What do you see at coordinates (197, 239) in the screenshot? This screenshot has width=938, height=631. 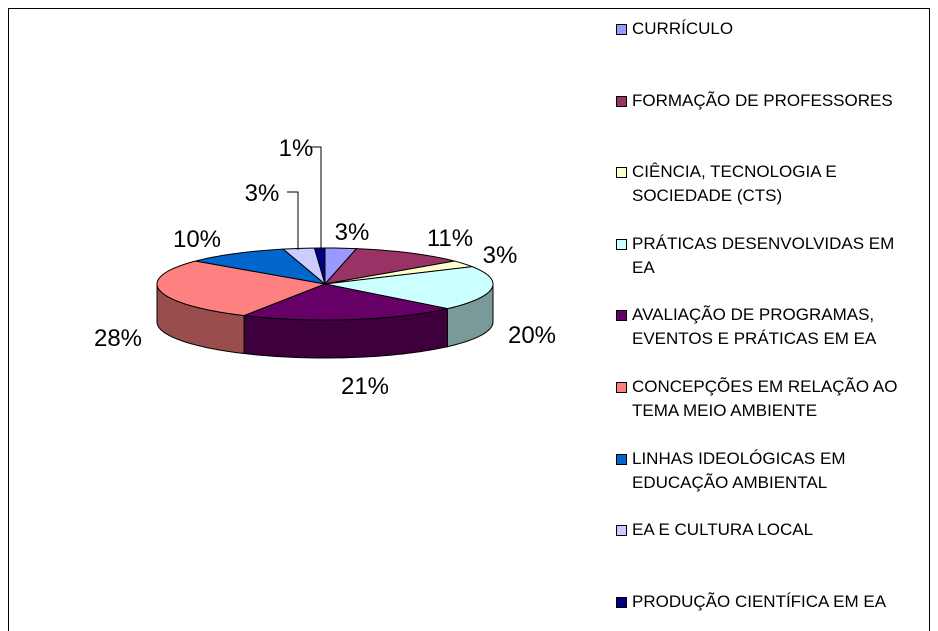 I see `data-label: 10%` at bounding box center [197, 239].